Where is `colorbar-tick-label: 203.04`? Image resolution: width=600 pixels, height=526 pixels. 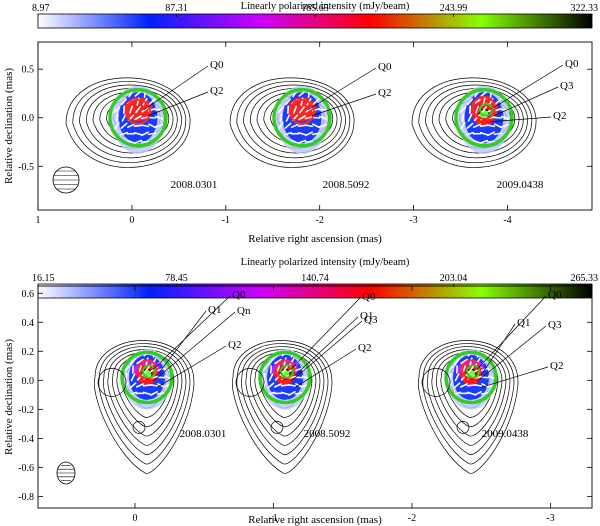 colorbar-tick-label: 203.04 is located at coordinates (454, 278).